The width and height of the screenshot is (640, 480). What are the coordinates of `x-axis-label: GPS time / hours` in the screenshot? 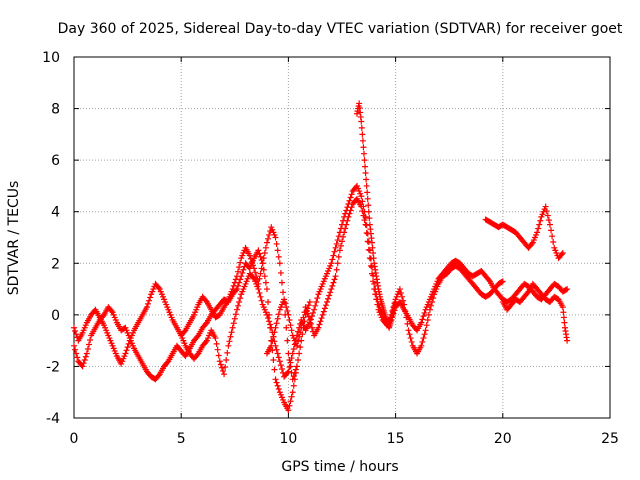 It's located at (339, 467).